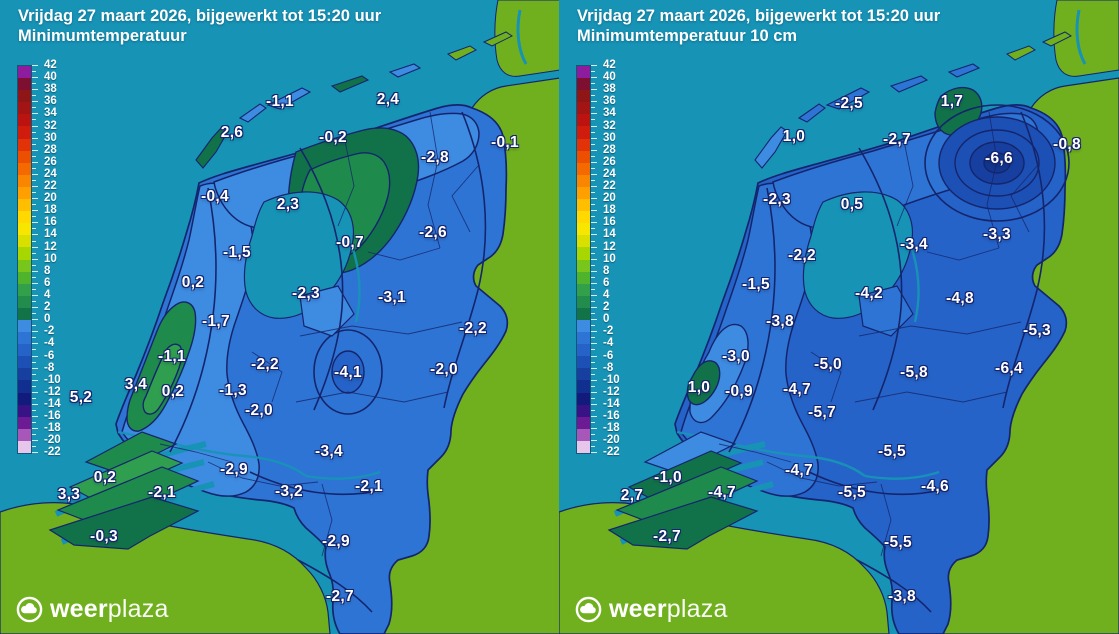 The image size is (1119, 634). Describe the element at coordinates (914, 372) in the screenshot. I see `temperature-label: -5,8` at that location.